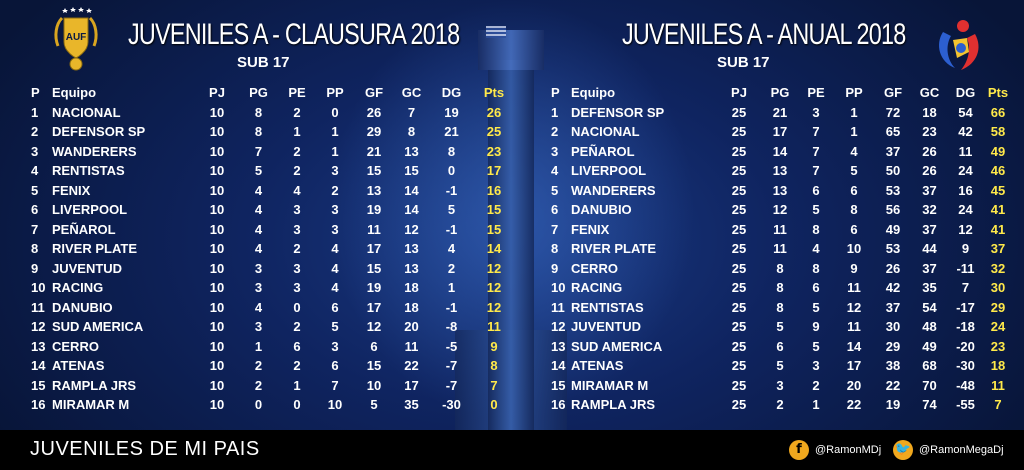  Describe the element at coordinates (781, 366) in the screenshot. I see `table-row: 14 ATENAS 25 5 3 17 38 68 -30 18` at that location.